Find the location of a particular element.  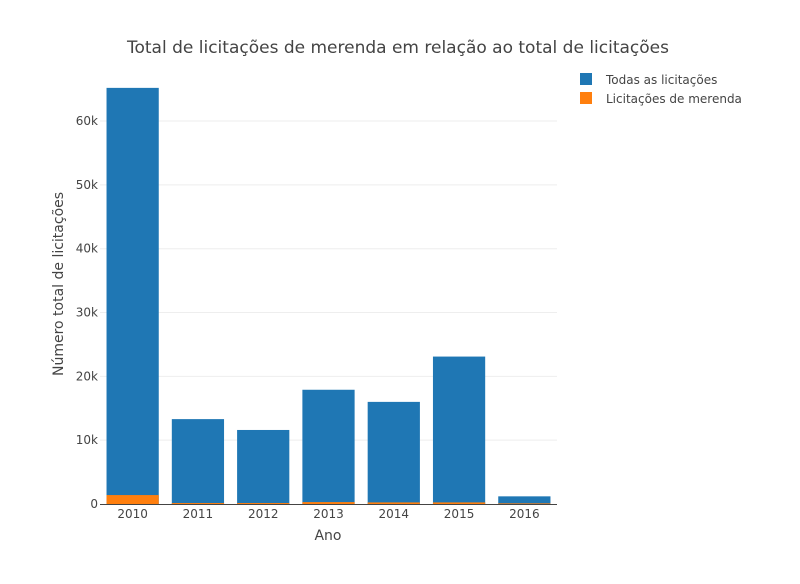

bar-todas-2014 is located at coordinates (393, 452).